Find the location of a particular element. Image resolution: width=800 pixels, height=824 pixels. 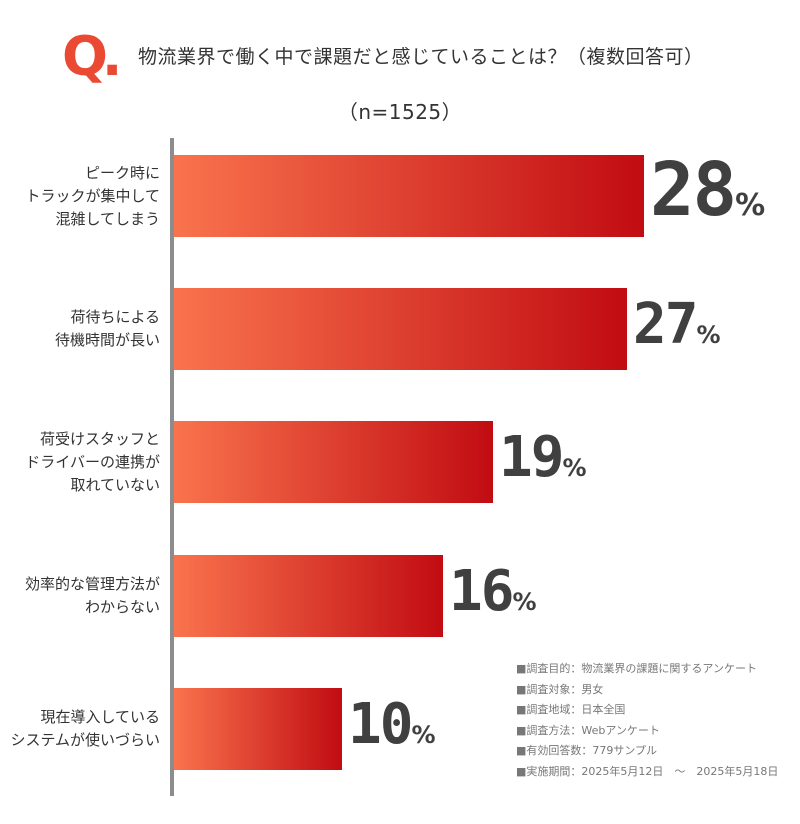

category-label-line: 荷受けスタッフと is located at coordinates (99, 438).